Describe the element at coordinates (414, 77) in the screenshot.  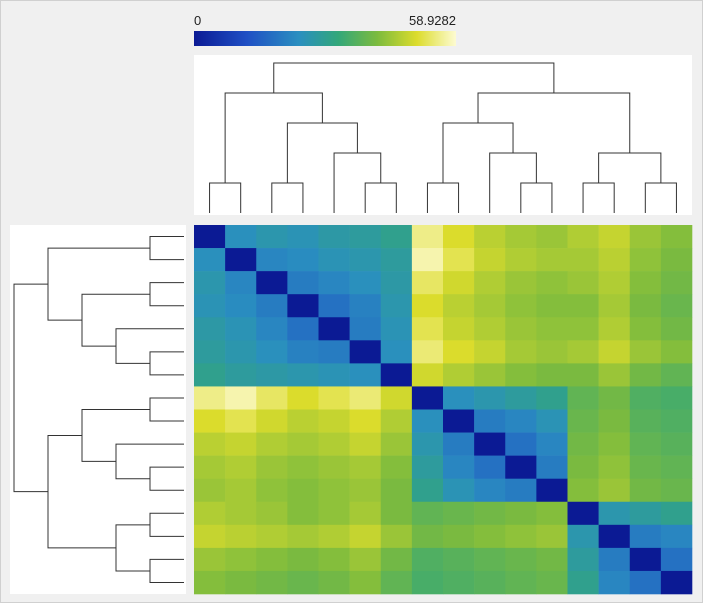
I see `dendrogram-link` at that location.